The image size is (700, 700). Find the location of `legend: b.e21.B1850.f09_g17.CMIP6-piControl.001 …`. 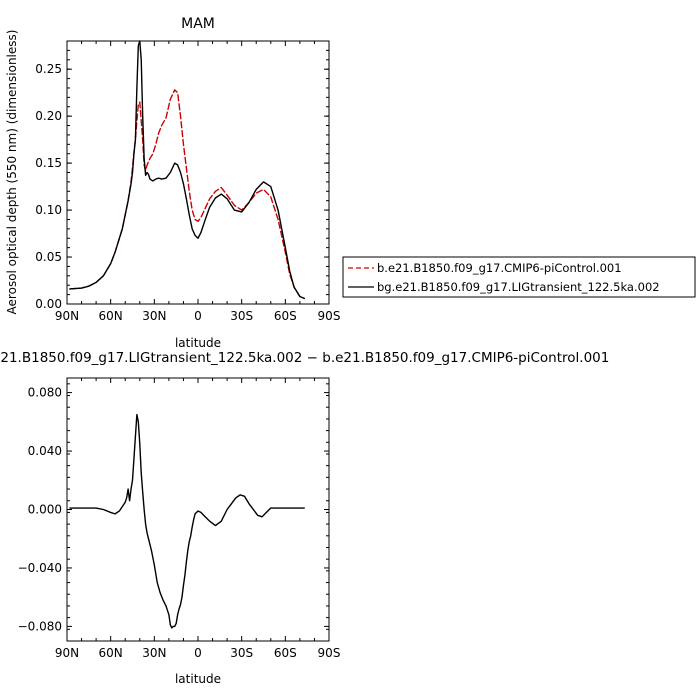

legend: b.e21.B1850.f09_g17.CMIP6-piControl.001 … is located at coordinates (519, 277).